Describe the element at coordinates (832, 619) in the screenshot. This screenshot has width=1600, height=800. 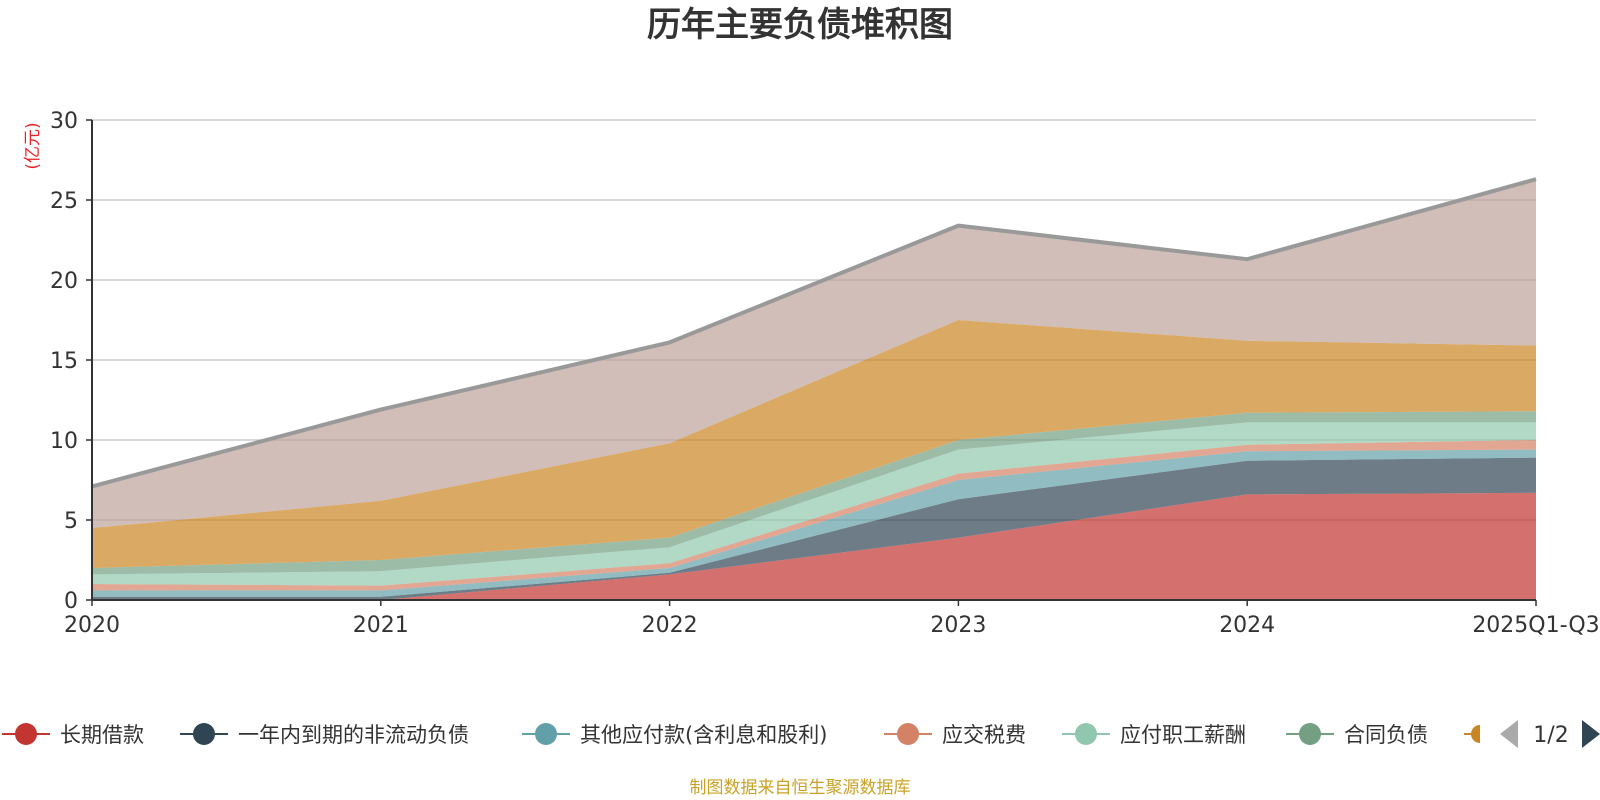
I see `x-axis-ticks: 2020 2021 2022 2023 2024 2025Q1-Q3` at that location.